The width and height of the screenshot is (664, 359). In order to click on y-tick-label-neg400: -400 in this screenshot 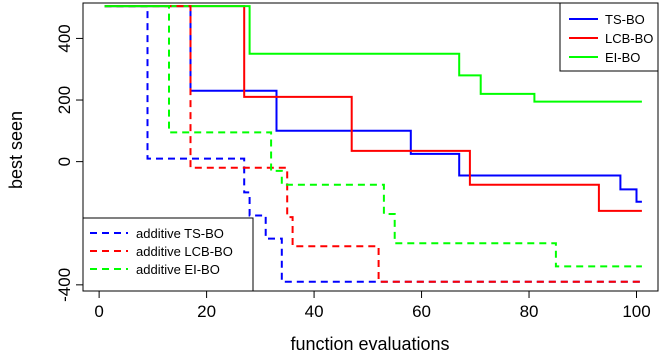, I will do `click(64, 285)`.